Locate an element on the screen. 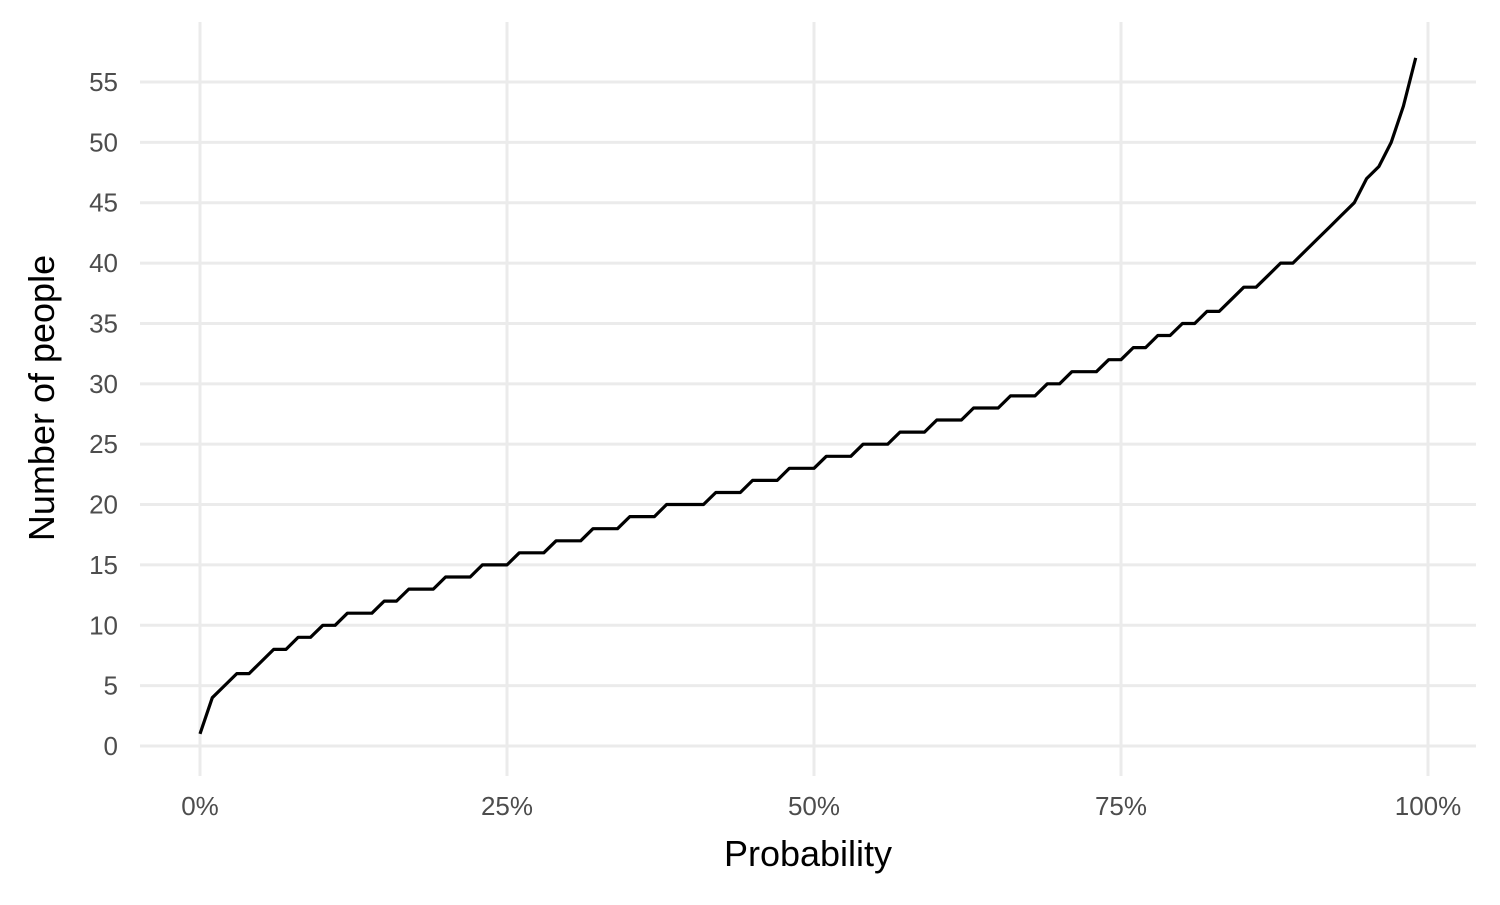  y-tick-labels: 0 5 10 15 20 25 30 35 40 45 50 55 is located at coordinates (103, 414).